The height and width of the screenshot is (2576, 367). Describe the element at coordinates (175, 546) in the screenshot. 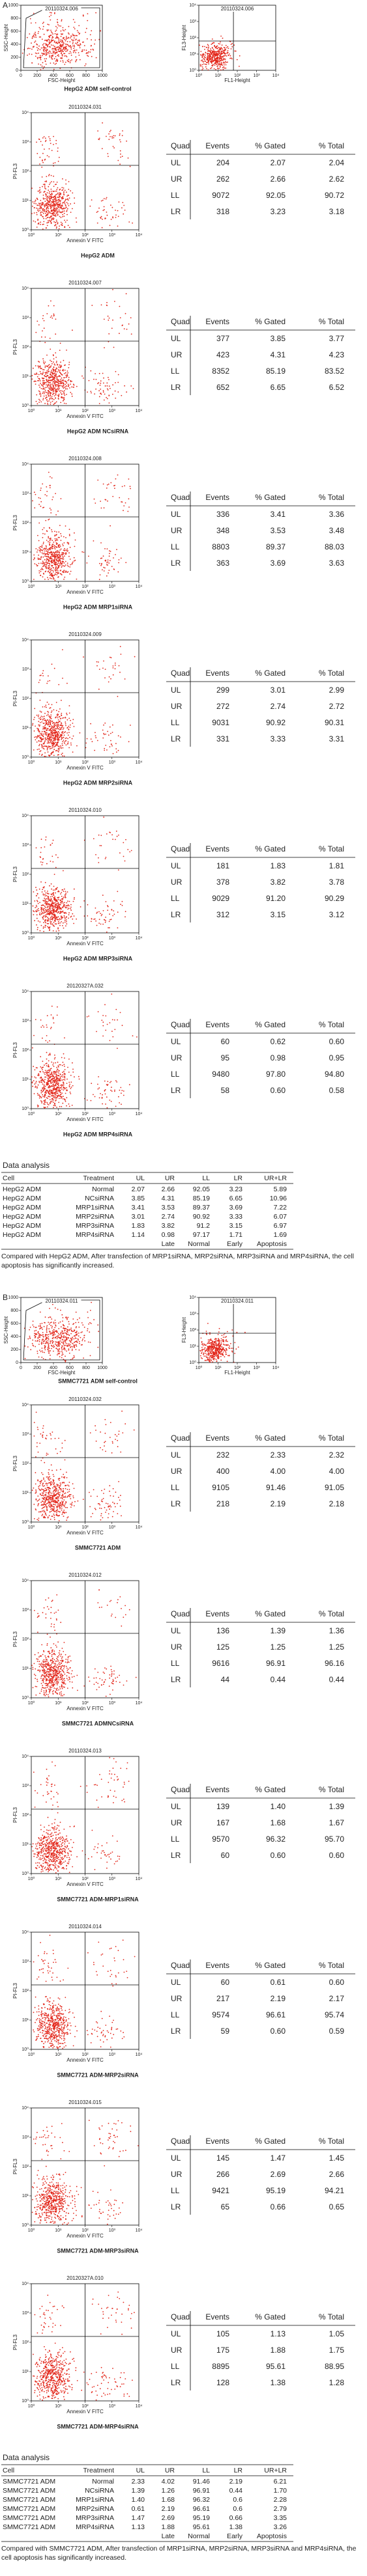

I see `table-cell: LL` at that location.